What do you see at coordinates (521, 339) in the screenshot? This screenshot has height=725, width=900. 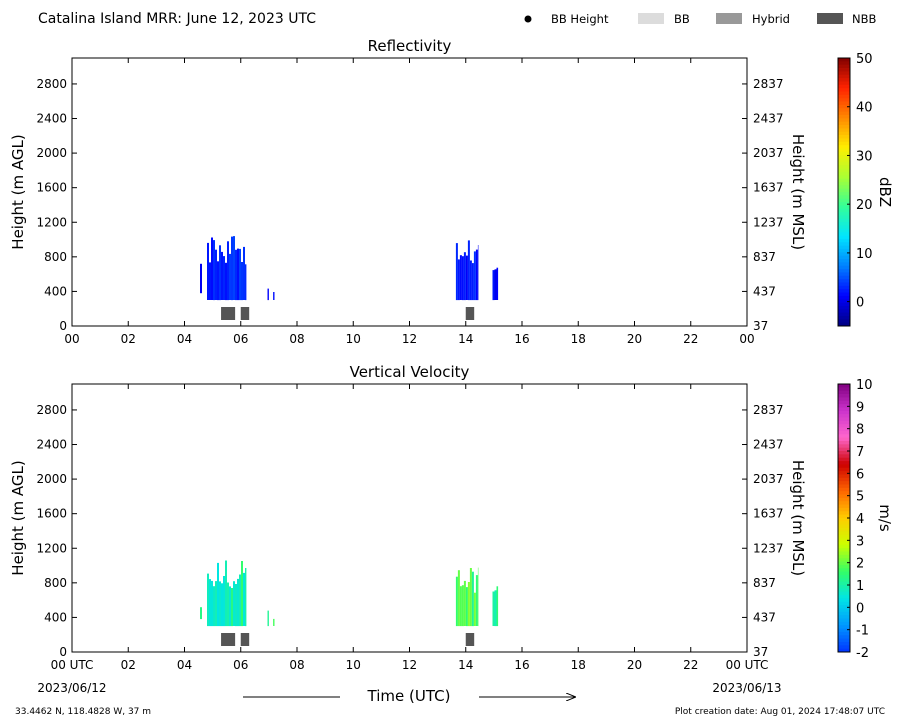 I see `x-tick-label: 16` at bounding box center [521, 339].